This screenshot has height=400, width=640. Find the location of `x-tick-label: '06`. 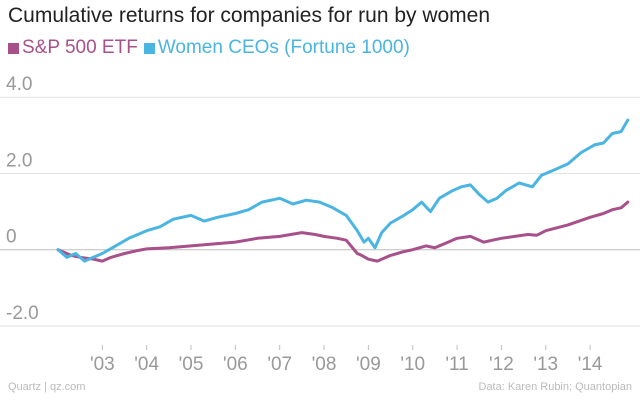

x-tick-label: '06 is located at coordinates (235, 364).